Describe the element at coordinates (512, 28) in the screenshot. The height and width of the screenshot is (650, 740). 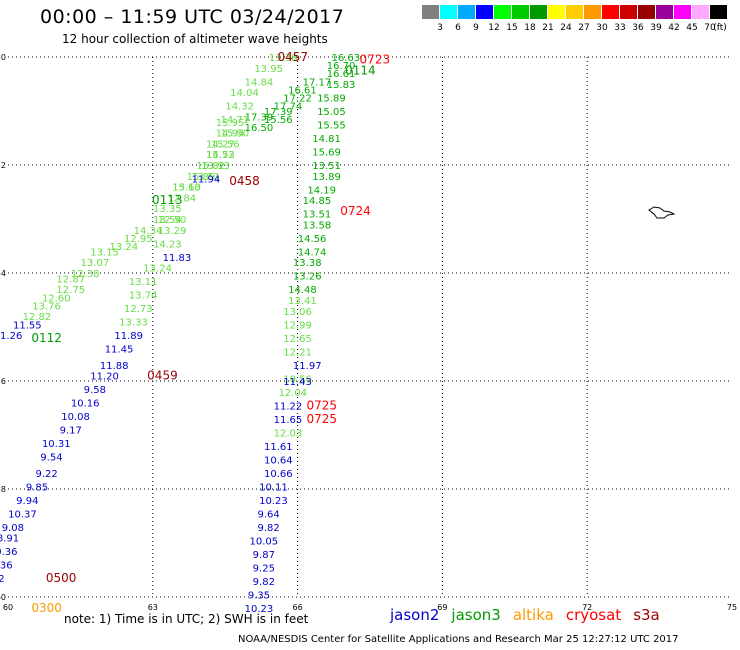
I see `scale-label: 15` at that location.